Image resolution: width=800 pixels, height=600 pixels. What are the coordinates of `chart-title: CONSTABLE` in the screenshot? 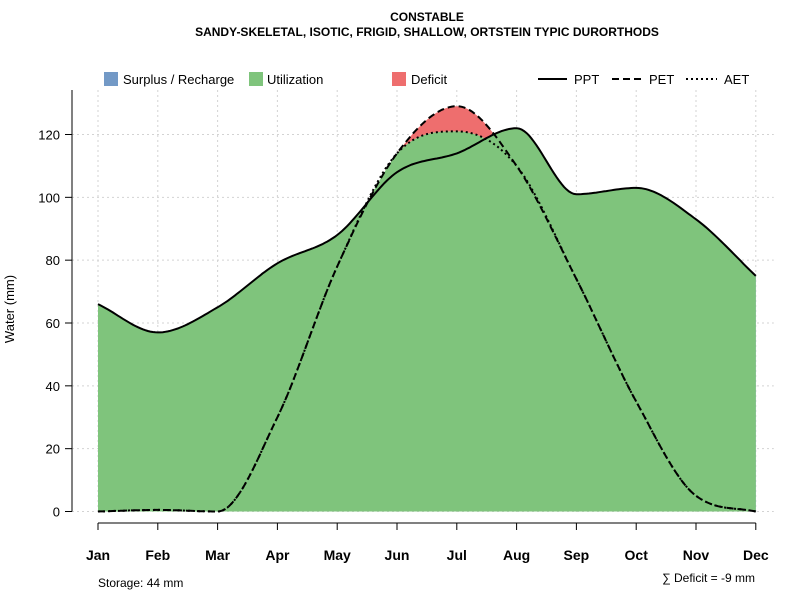 It's located at (427, 17).